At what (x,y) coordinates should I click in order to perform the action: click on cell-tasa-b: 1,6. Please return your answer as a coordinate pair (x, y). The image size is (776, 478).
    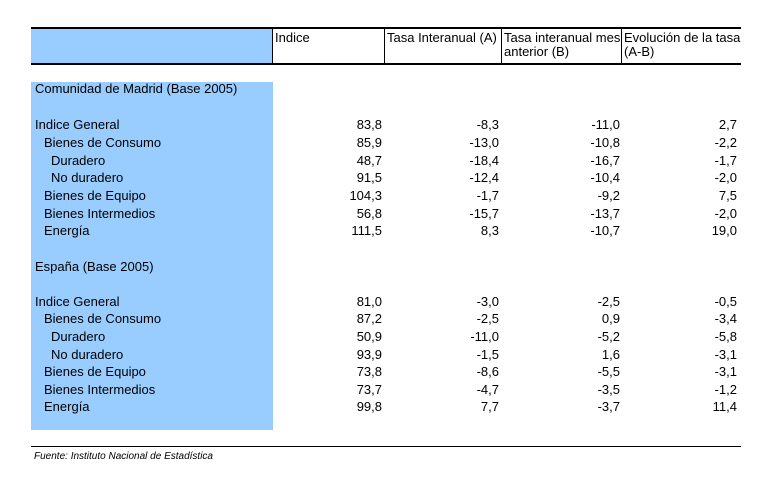
    Looking at the image, I should click on (610, 354).